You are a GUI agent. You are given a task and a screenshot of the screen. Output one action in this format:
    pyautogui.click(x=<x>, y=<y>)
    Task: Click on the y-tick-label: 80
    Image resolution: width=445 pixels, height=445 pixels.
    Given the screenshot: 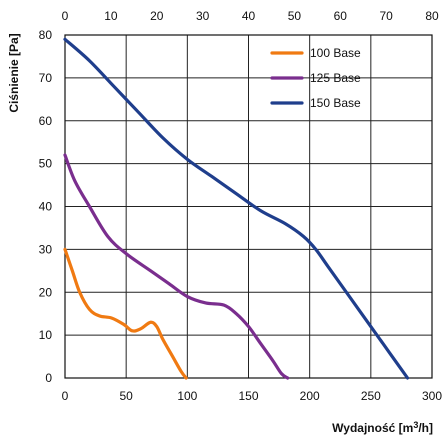 What is the action you would take?
    pyautogui.click(x=46, y=35)
    